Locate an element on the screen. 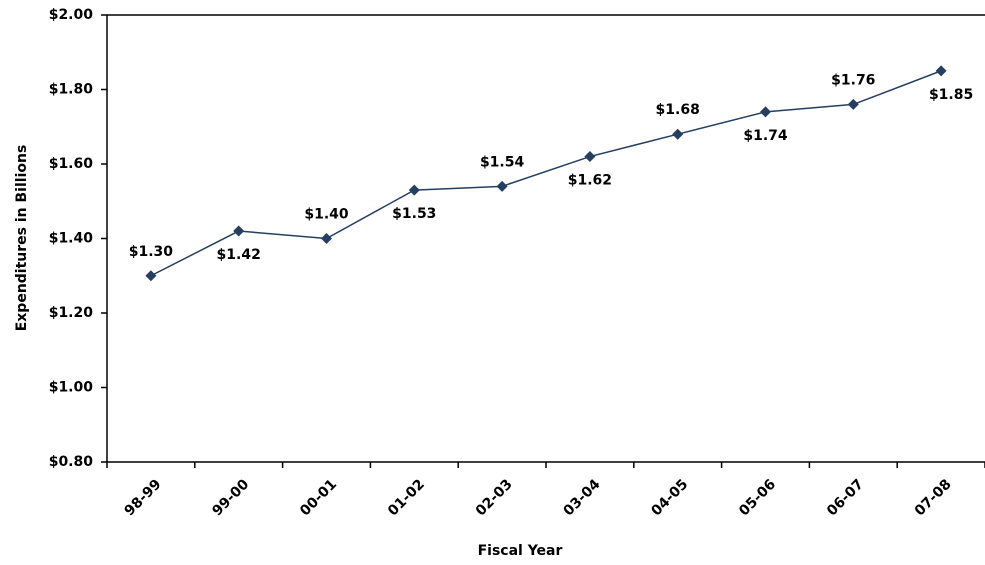  data-label: $1.42 is located at coordinates (239, 255).